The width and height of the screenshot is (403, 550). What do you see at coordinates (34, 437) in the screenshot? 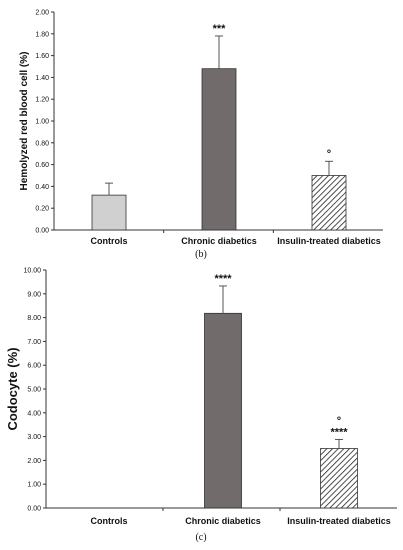
I see `y-tick-label: 3.00` at bounding box center [34, 437].